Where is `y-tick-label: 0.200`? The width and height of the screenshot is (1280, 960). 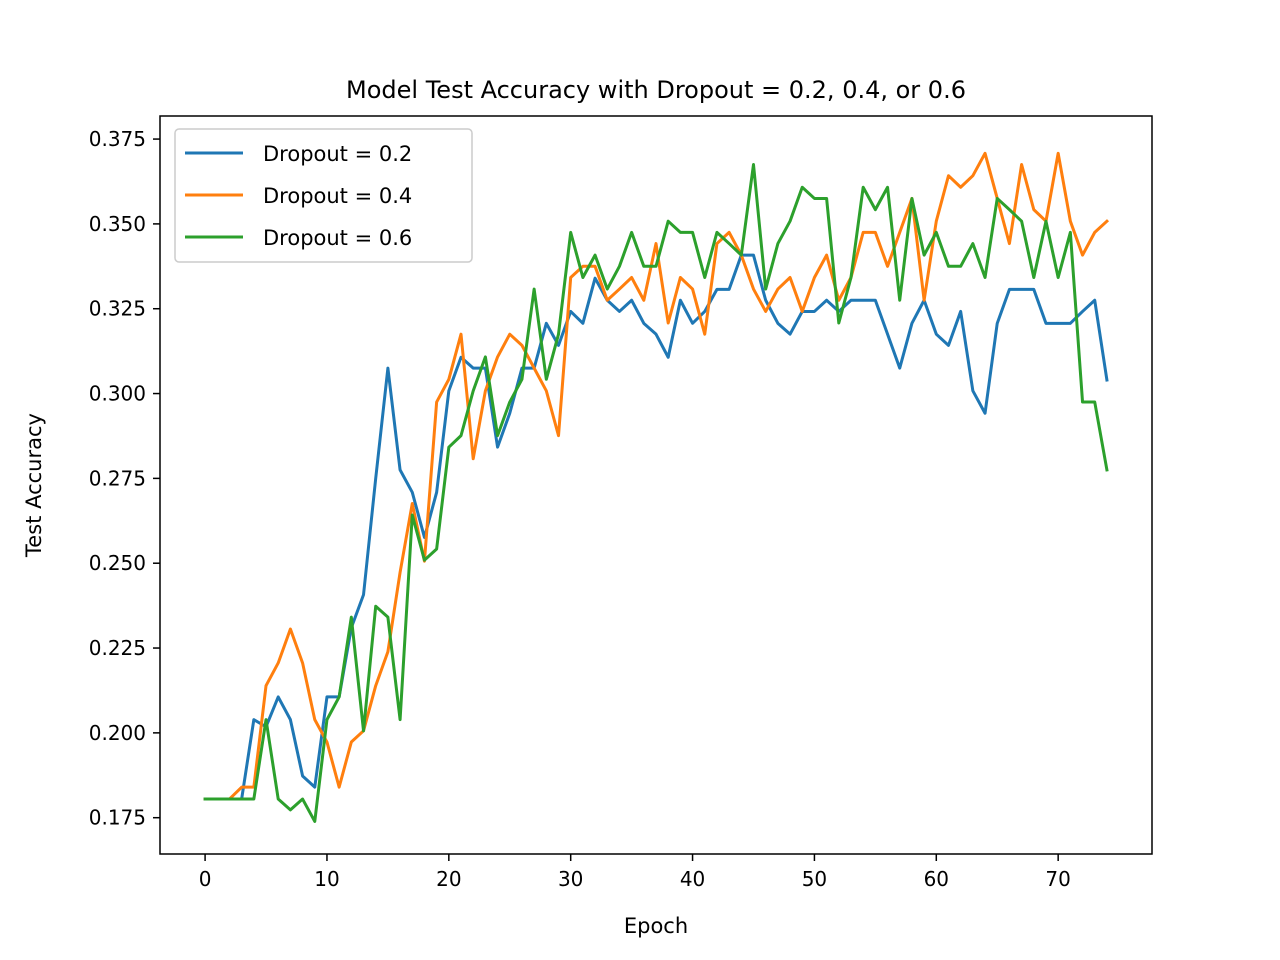 y-tick-label: 0.200 is located at coordinates (117, 733).